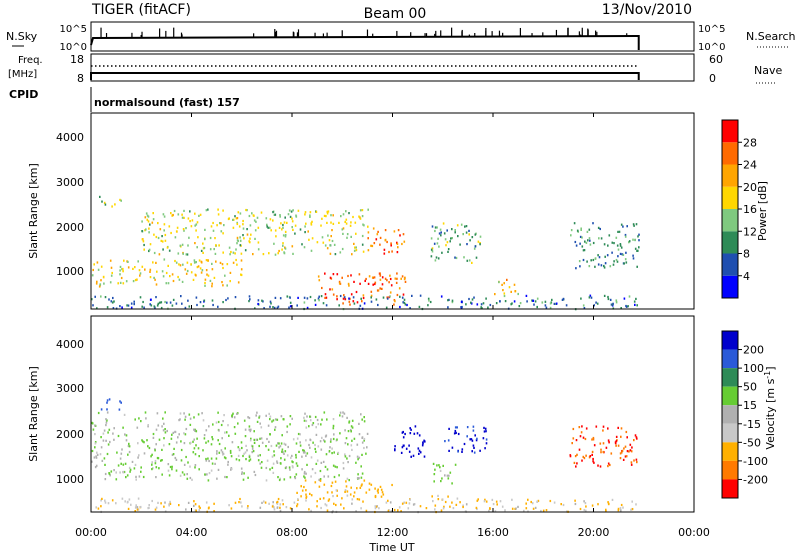  Describe the element at coordinates (750, 231) in the screenshot. I see `power-colorbar-tick-label: 12` at that location.